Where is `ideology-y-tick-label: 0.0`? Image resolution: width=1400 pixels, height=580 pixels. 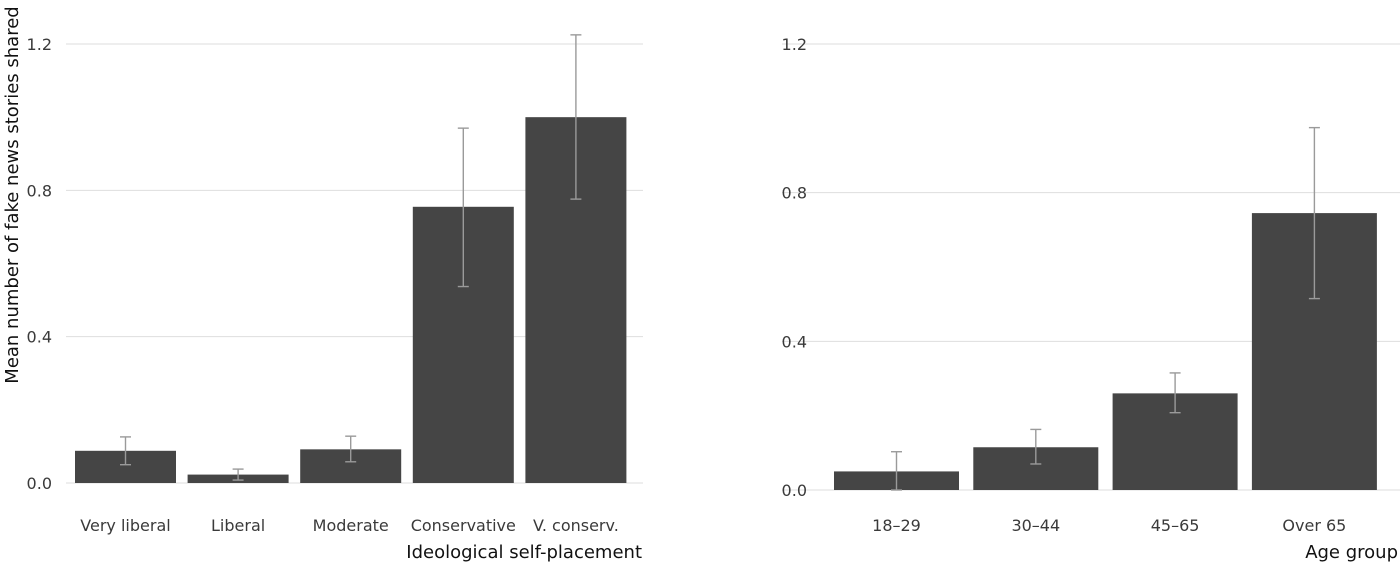
ideology-y-tick-label: 0.0 is located at coordinates (39, 483).